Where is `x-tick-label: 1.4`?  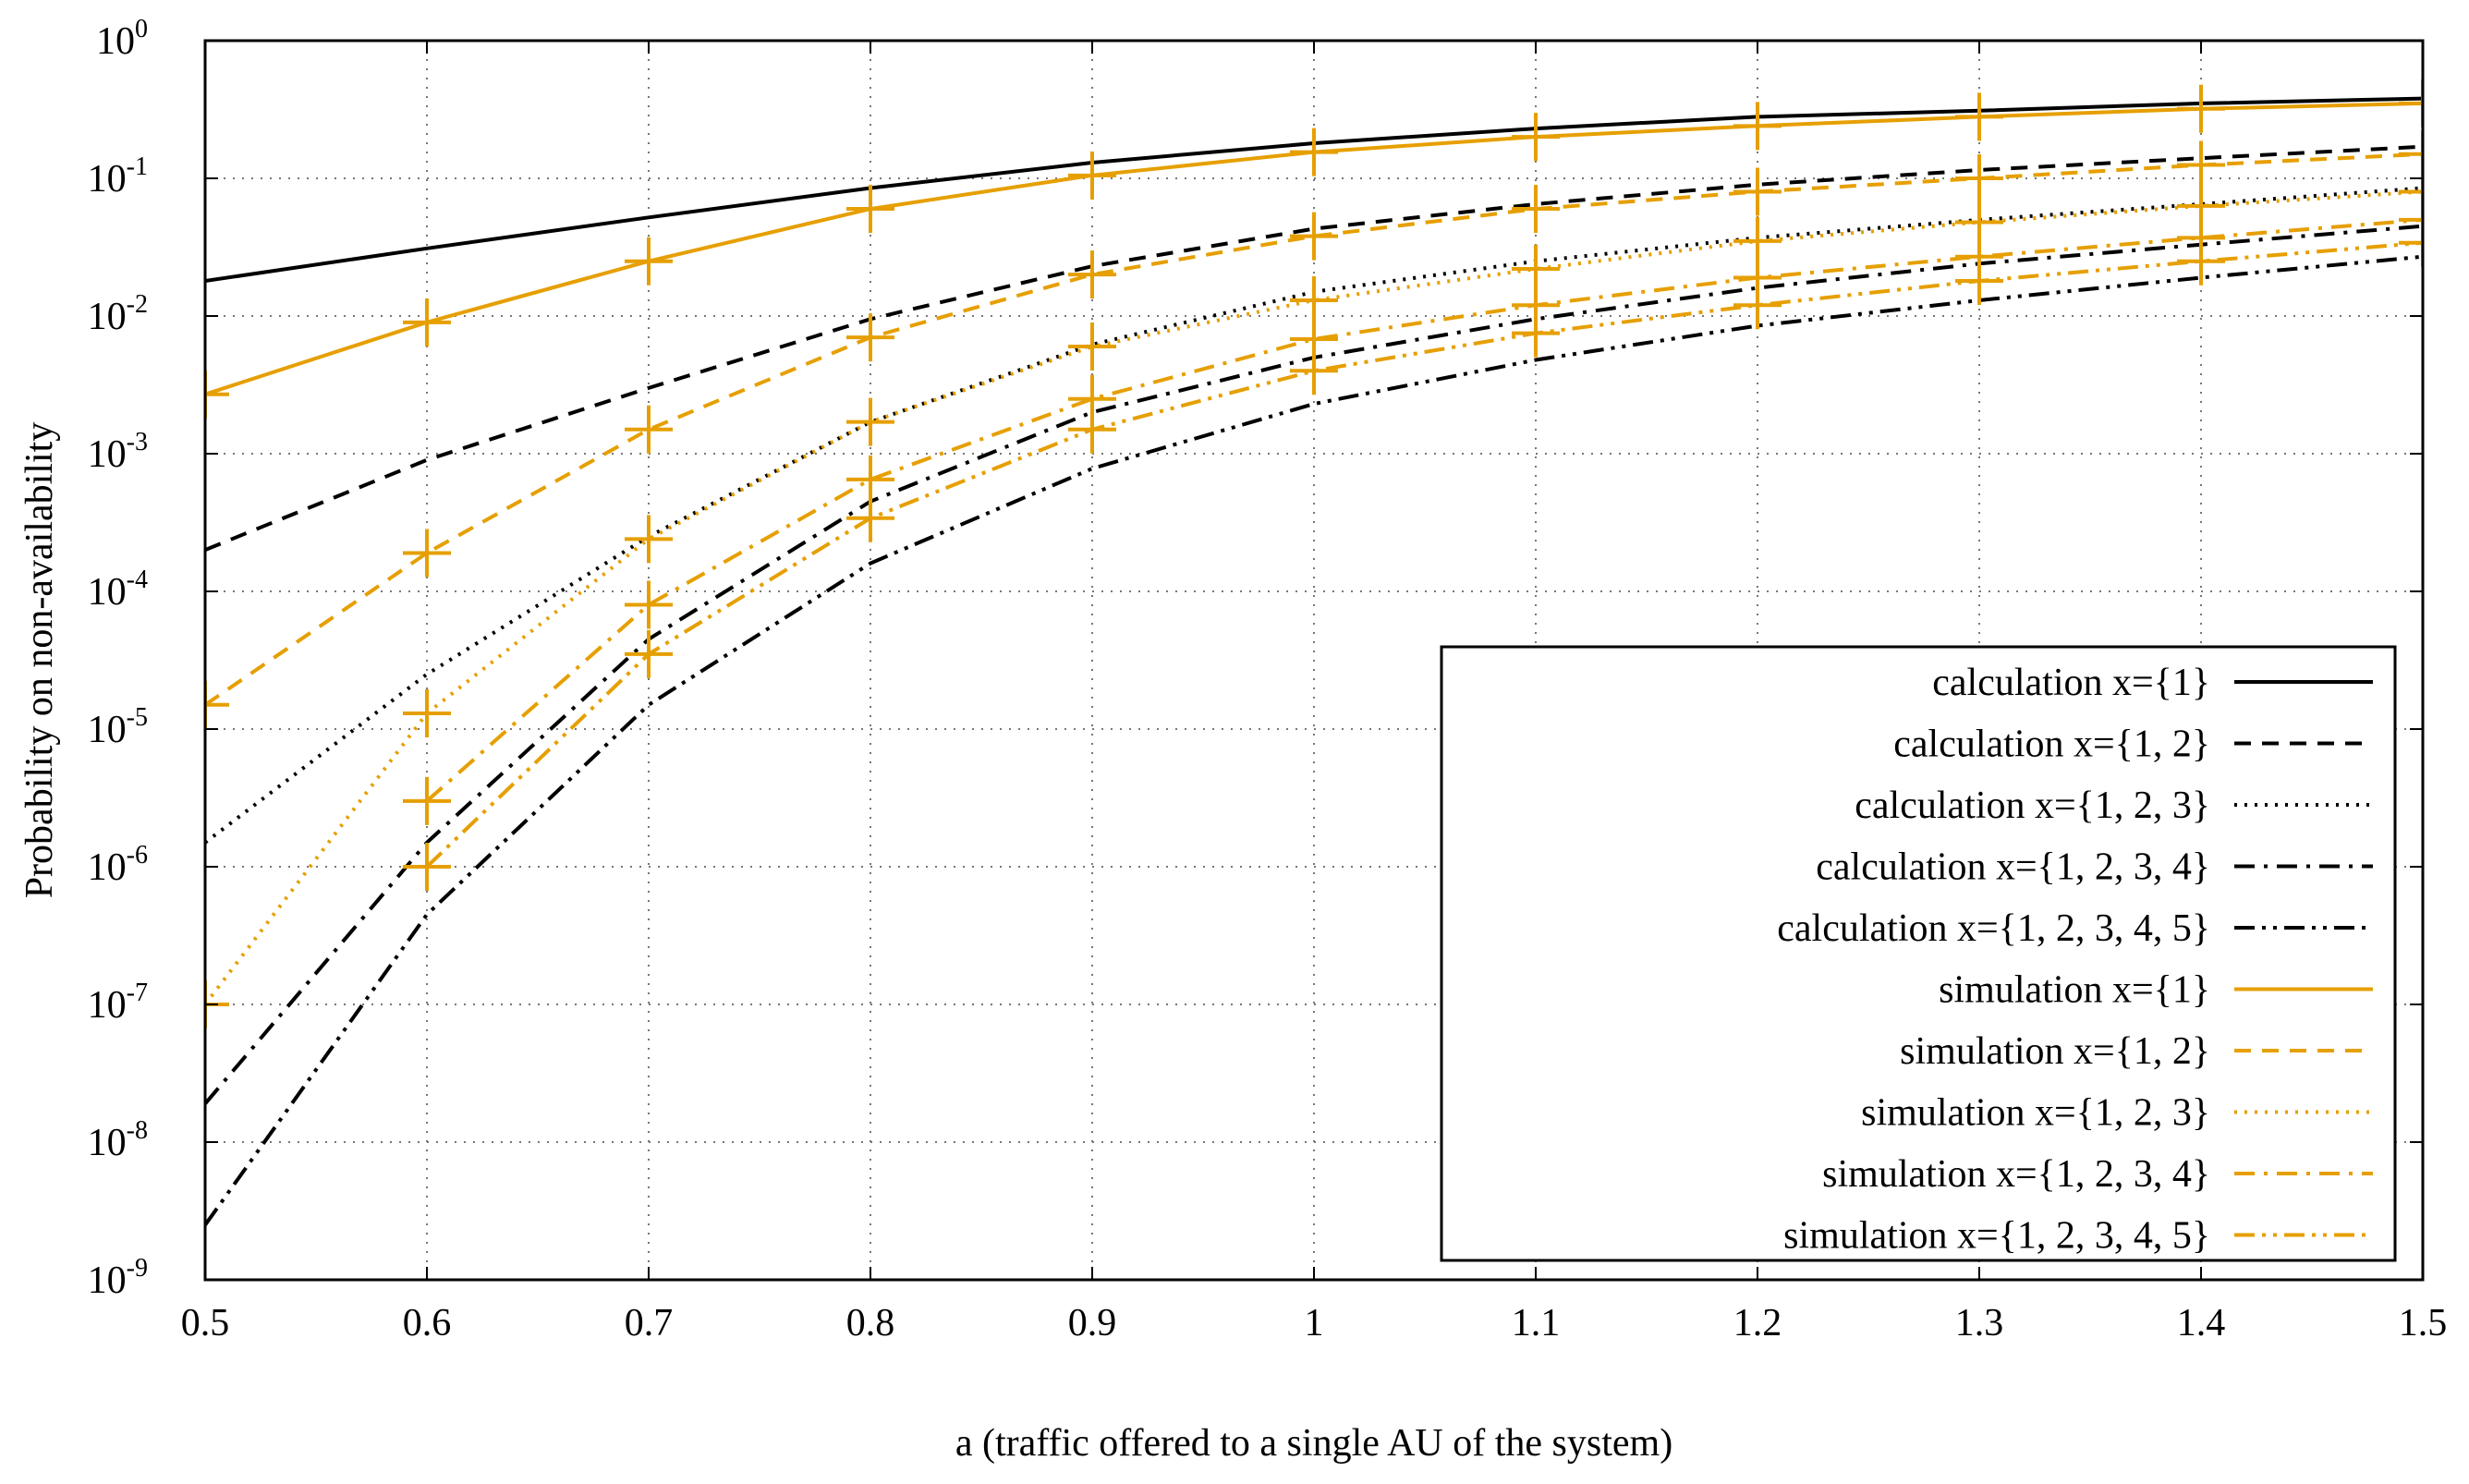
x-tick-label: 1.4 is located at coordinates (2201, 1323).